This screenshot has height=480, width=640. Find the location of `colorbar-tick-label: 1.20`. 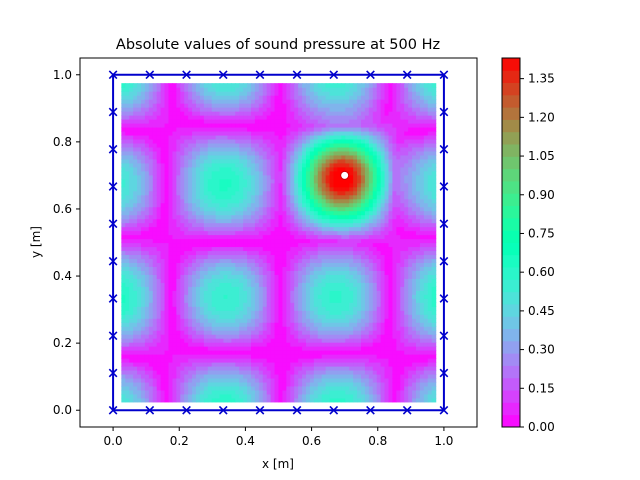

colorbar-tick-label: 1.20 is located at coordinates (541, 117).